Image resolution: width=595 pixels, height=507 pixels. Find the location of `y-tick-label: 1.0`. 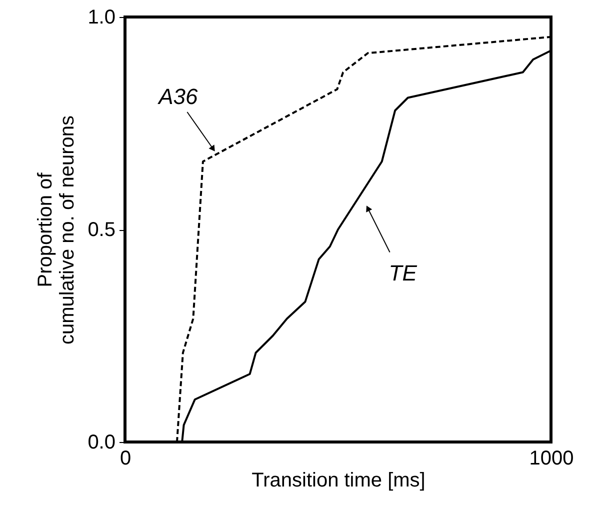

y-tick-label: 1.0 is located at coordinates (102, 17).